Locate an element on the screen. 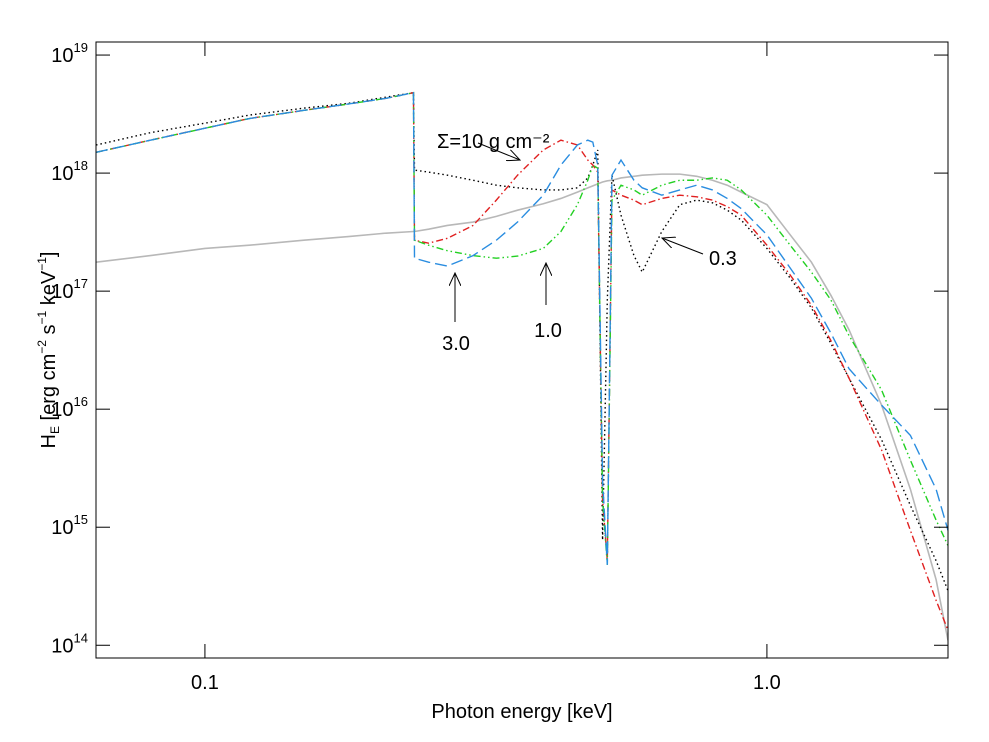  y-tick-label: 1019 is located at coordinates (69, 53).